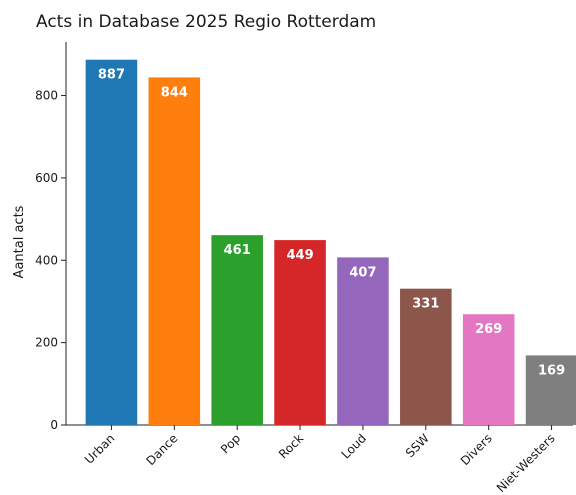 This screenshot has height=495, width=576. What do you see at coordinates (363, 341) in the screenshot?
I see `bar-loud` at bounding box center [363, 341].